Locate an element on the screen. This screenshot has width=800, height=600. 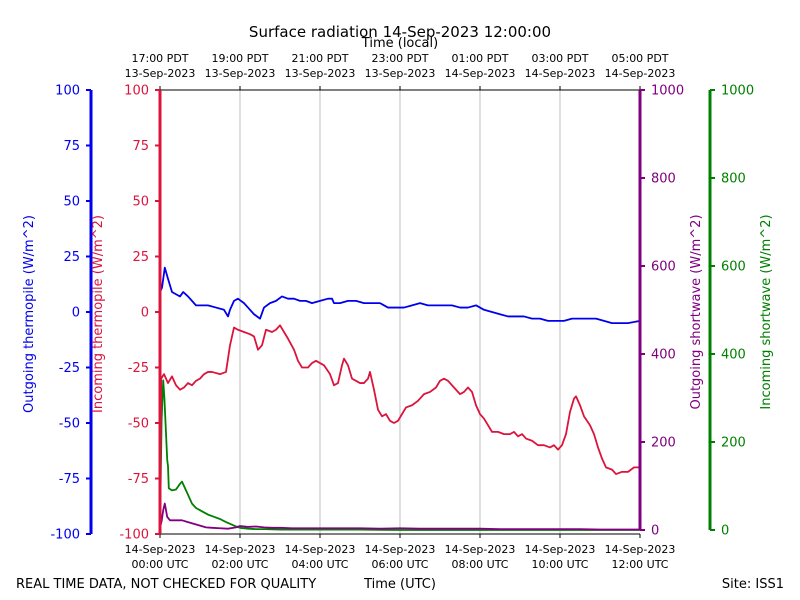
bottom-tick-label-time: 06:00 UTC is located at coordinates (399, 564).